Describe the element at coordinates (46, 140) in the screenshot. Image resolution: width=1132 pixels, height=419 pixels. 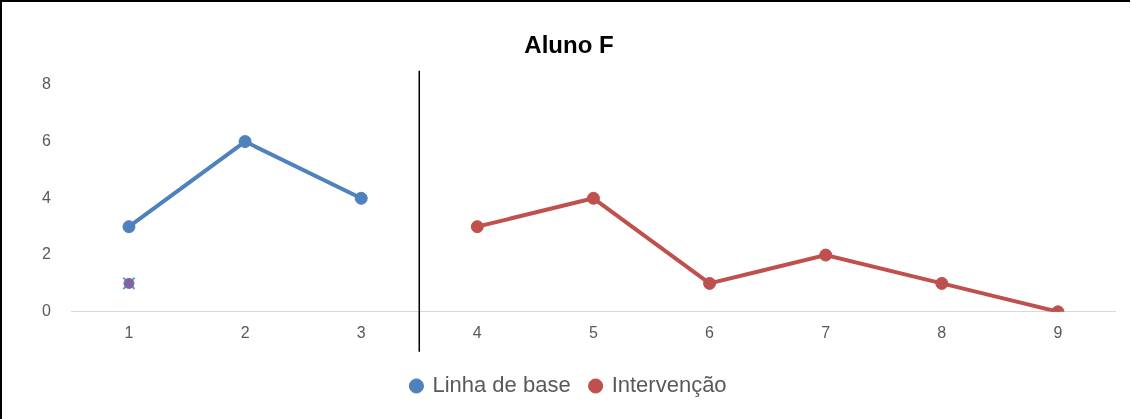
I see `y-tick-label: 6` at that location.